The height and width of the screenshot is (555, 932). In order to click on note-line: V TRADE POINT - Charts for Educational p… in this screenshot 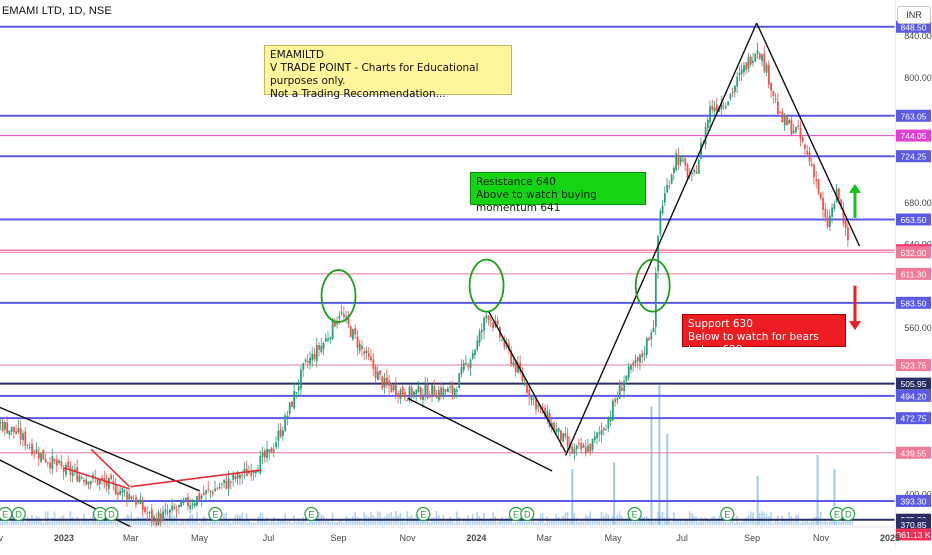, I will do `click(374, 74)`.